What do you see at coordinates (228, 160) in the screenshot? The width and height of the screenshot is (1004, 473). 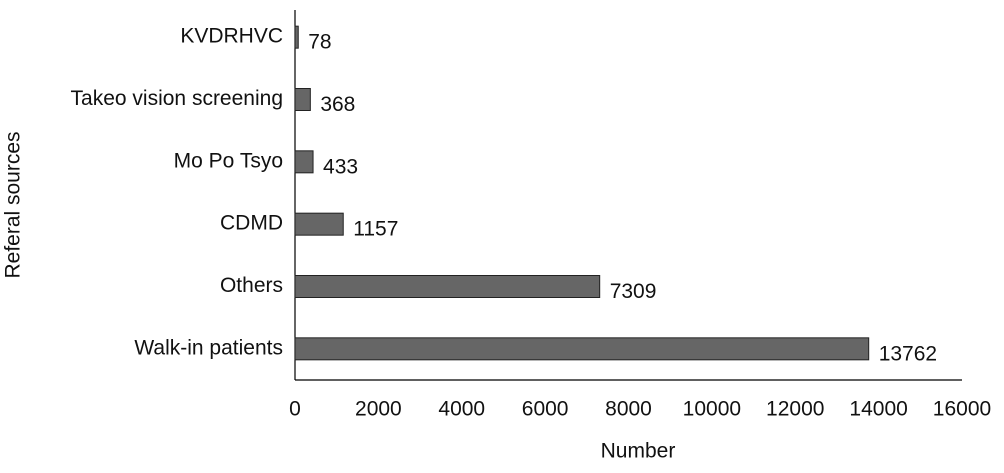 I see `y-tick-label: Mo Po Tsyo` at bounding box center [228, 160].